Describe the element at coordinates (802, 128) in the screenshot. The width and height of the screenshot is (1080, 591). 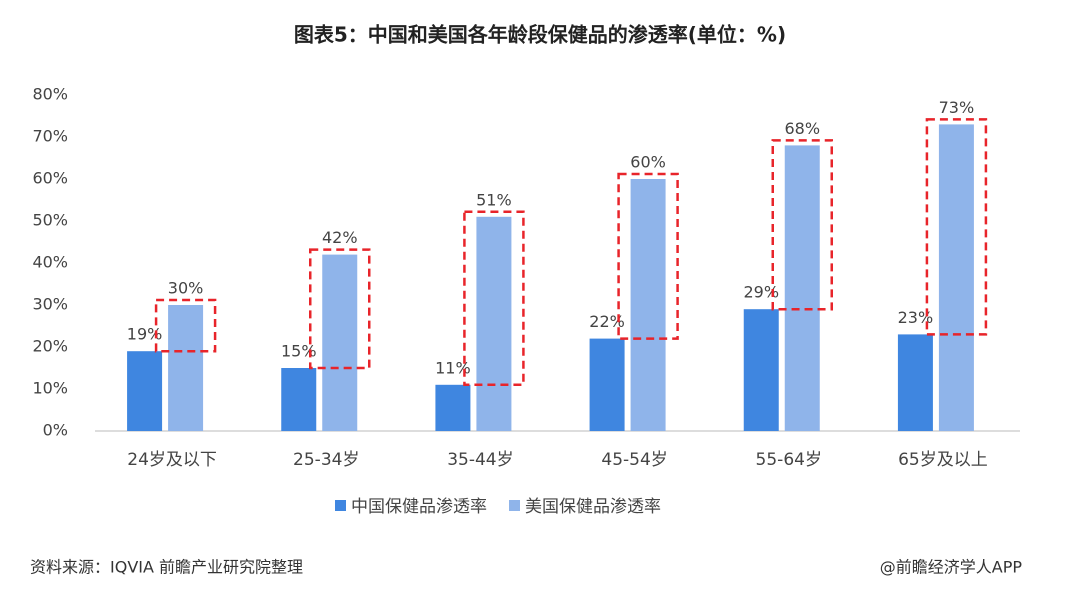
I see `value-label: 68%` at that location.